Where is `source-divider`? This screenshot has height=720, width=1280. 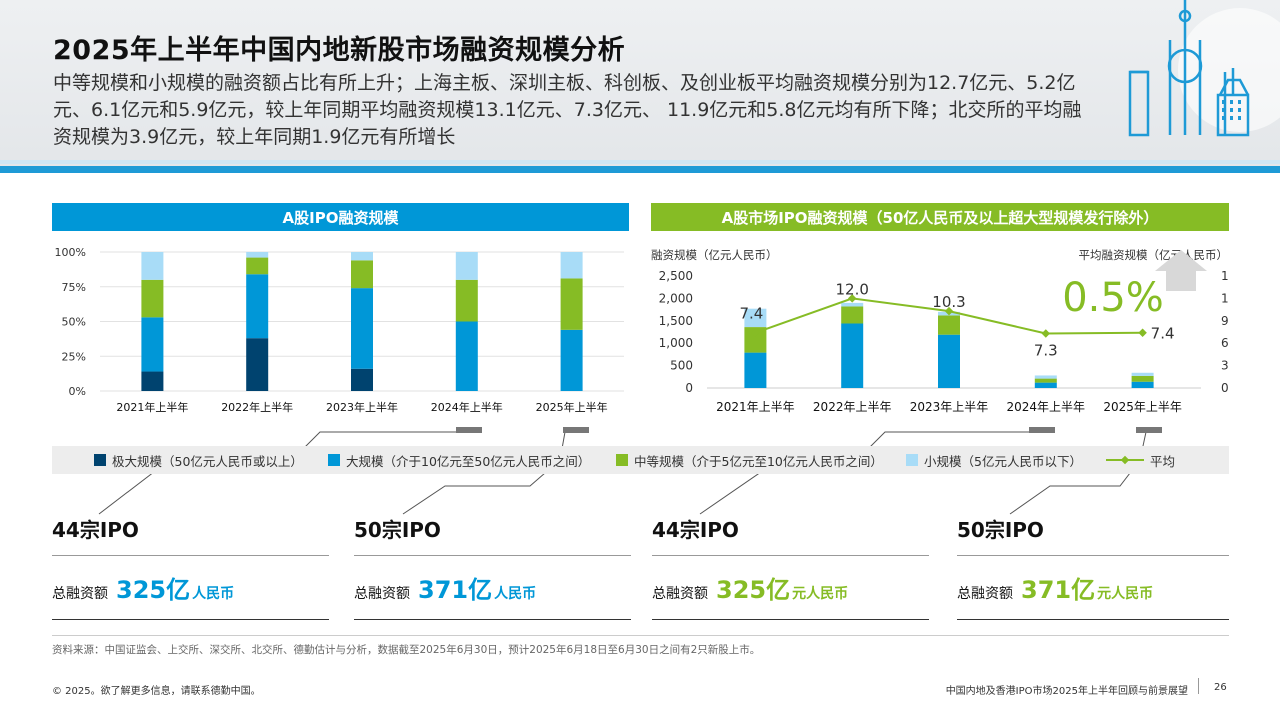
source-divider is located at coordinates (640, 635).